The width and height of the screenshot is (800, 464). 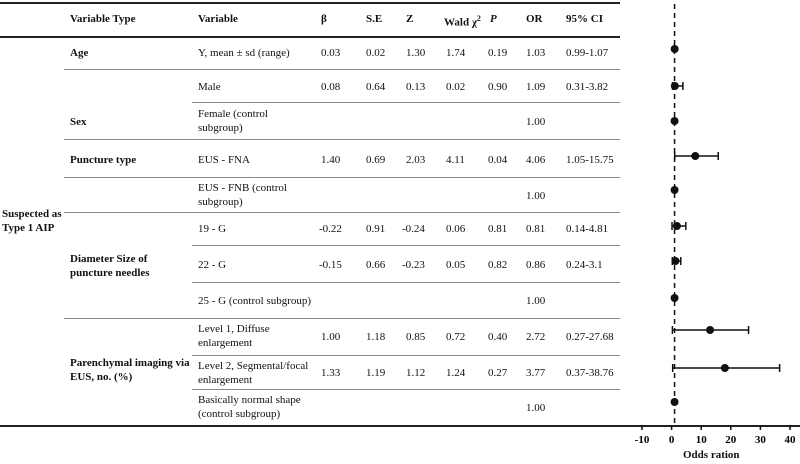 What do you see at coordinates (224, 160) in the screenshot?
I see `cell-variable: EUS - FNA` at bounding box center [224, 160].